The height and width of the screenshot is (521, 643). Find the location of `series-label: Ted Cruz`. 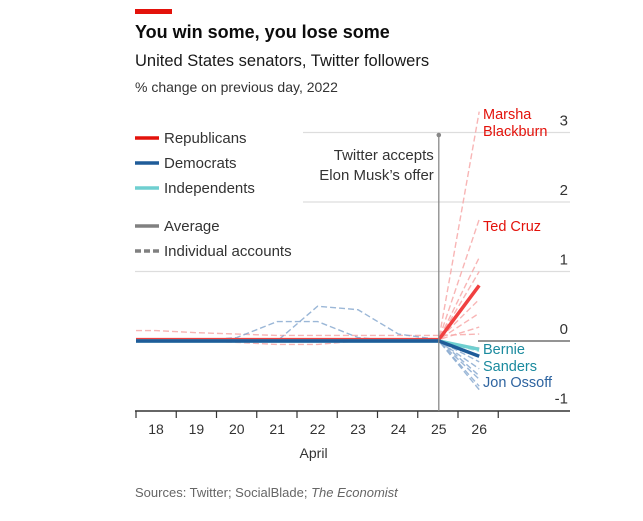

series-label: Ted Cruz is located at coordinates (512, 227).